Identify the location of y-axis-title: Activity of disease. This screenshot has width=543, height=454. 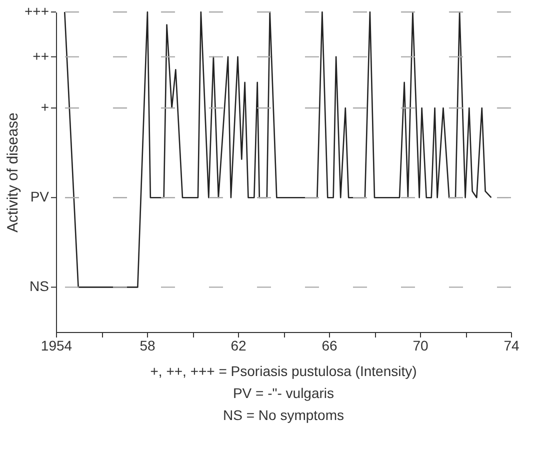
(13, 172).